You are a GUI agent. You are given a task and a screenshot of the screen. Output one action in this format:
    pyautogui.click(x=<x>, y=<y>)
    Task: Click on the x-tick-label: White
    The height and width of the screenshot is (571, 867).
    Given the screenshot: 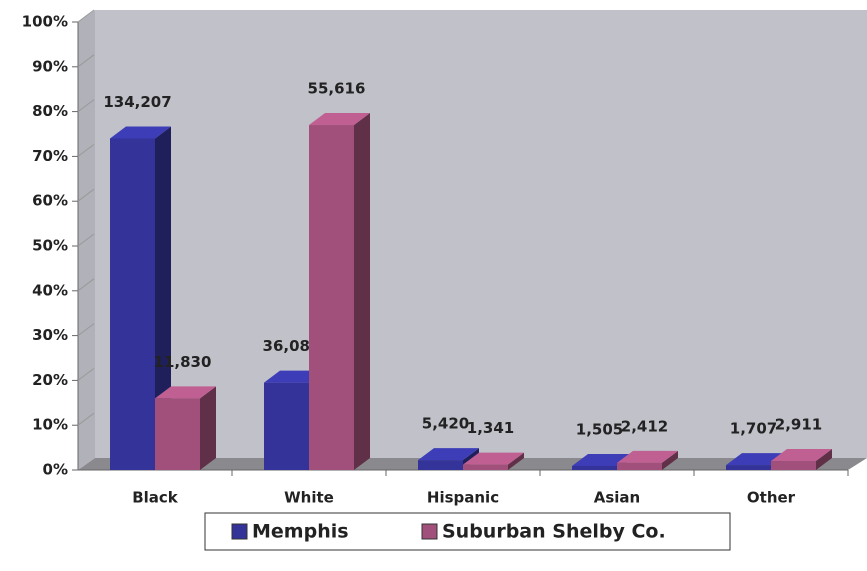 What is the action you would take?
    pyautogui.click(x=309, y=498)
    